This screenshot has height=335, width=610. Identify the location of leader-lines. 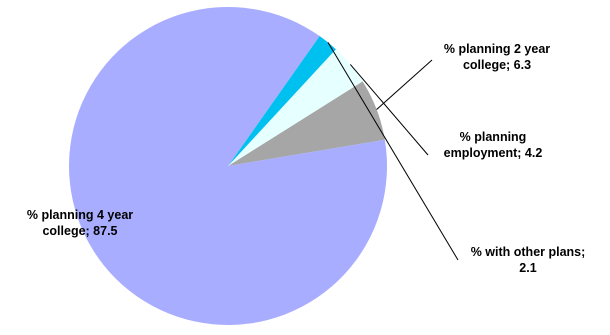
(393, 151).